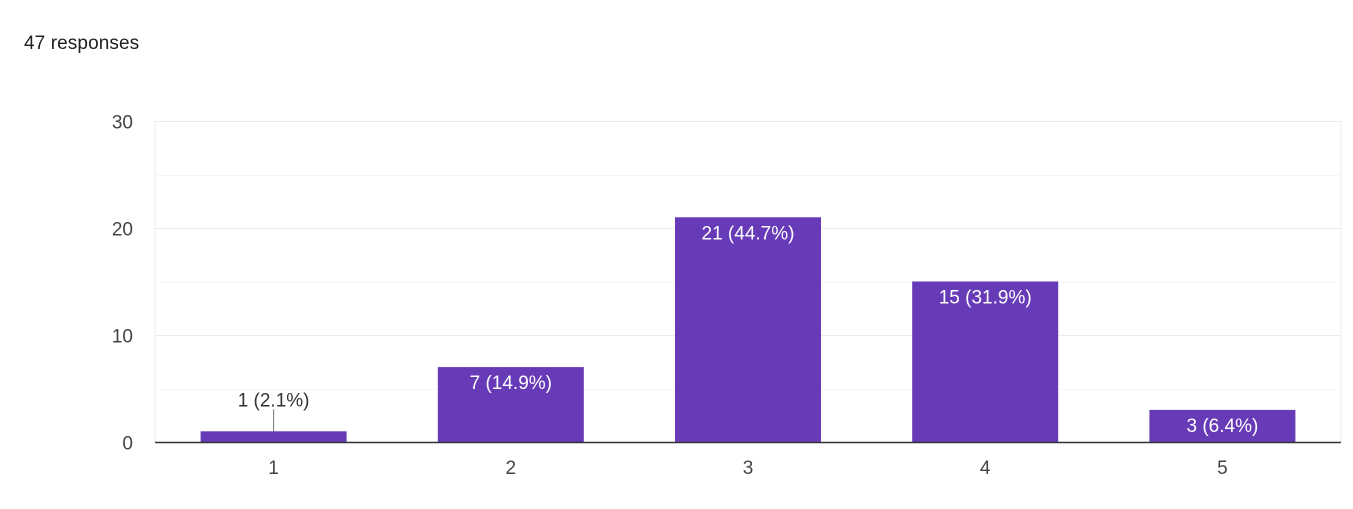  What do you see at coordinates (127, 444) in the screenshot?
I see `y-tick-label: 0` at bounding box center [127, 444].